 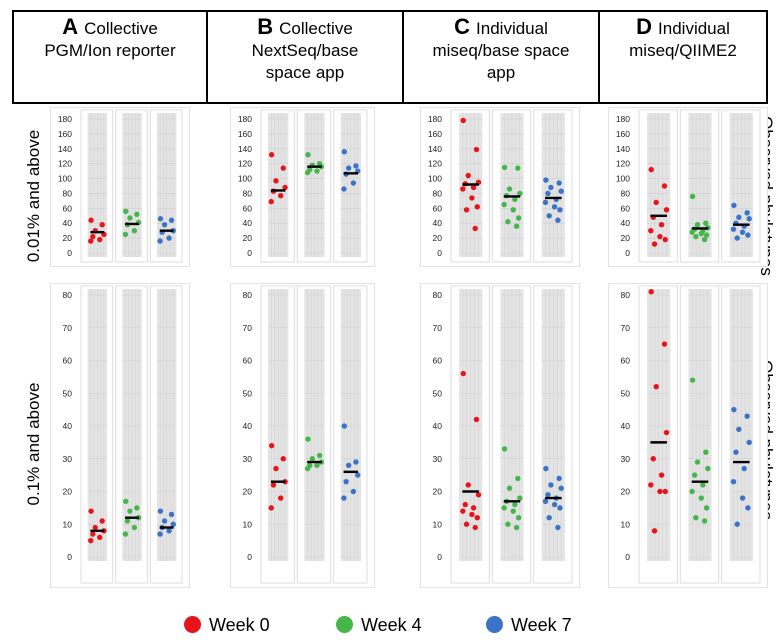 I want to click on header-column-a: A Collective PGM/Ion reporter, so click(x=110, y=57).